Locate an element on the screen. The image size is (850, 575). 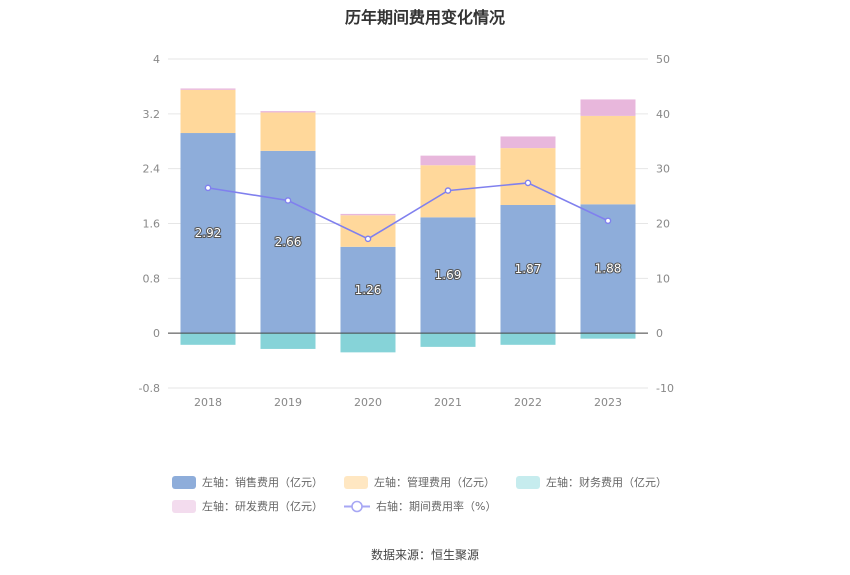
left-axis-tick-label: 0 is located at coordinates (156, 333).